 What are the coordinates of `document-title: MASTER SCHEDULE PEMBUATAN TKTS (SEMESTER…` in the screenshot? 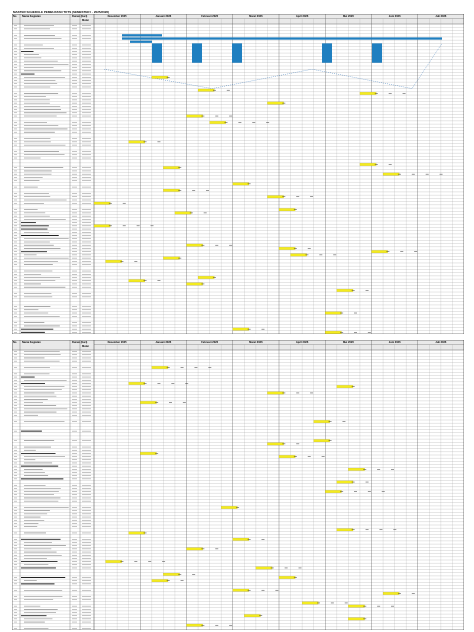 It's located at (61, 12).